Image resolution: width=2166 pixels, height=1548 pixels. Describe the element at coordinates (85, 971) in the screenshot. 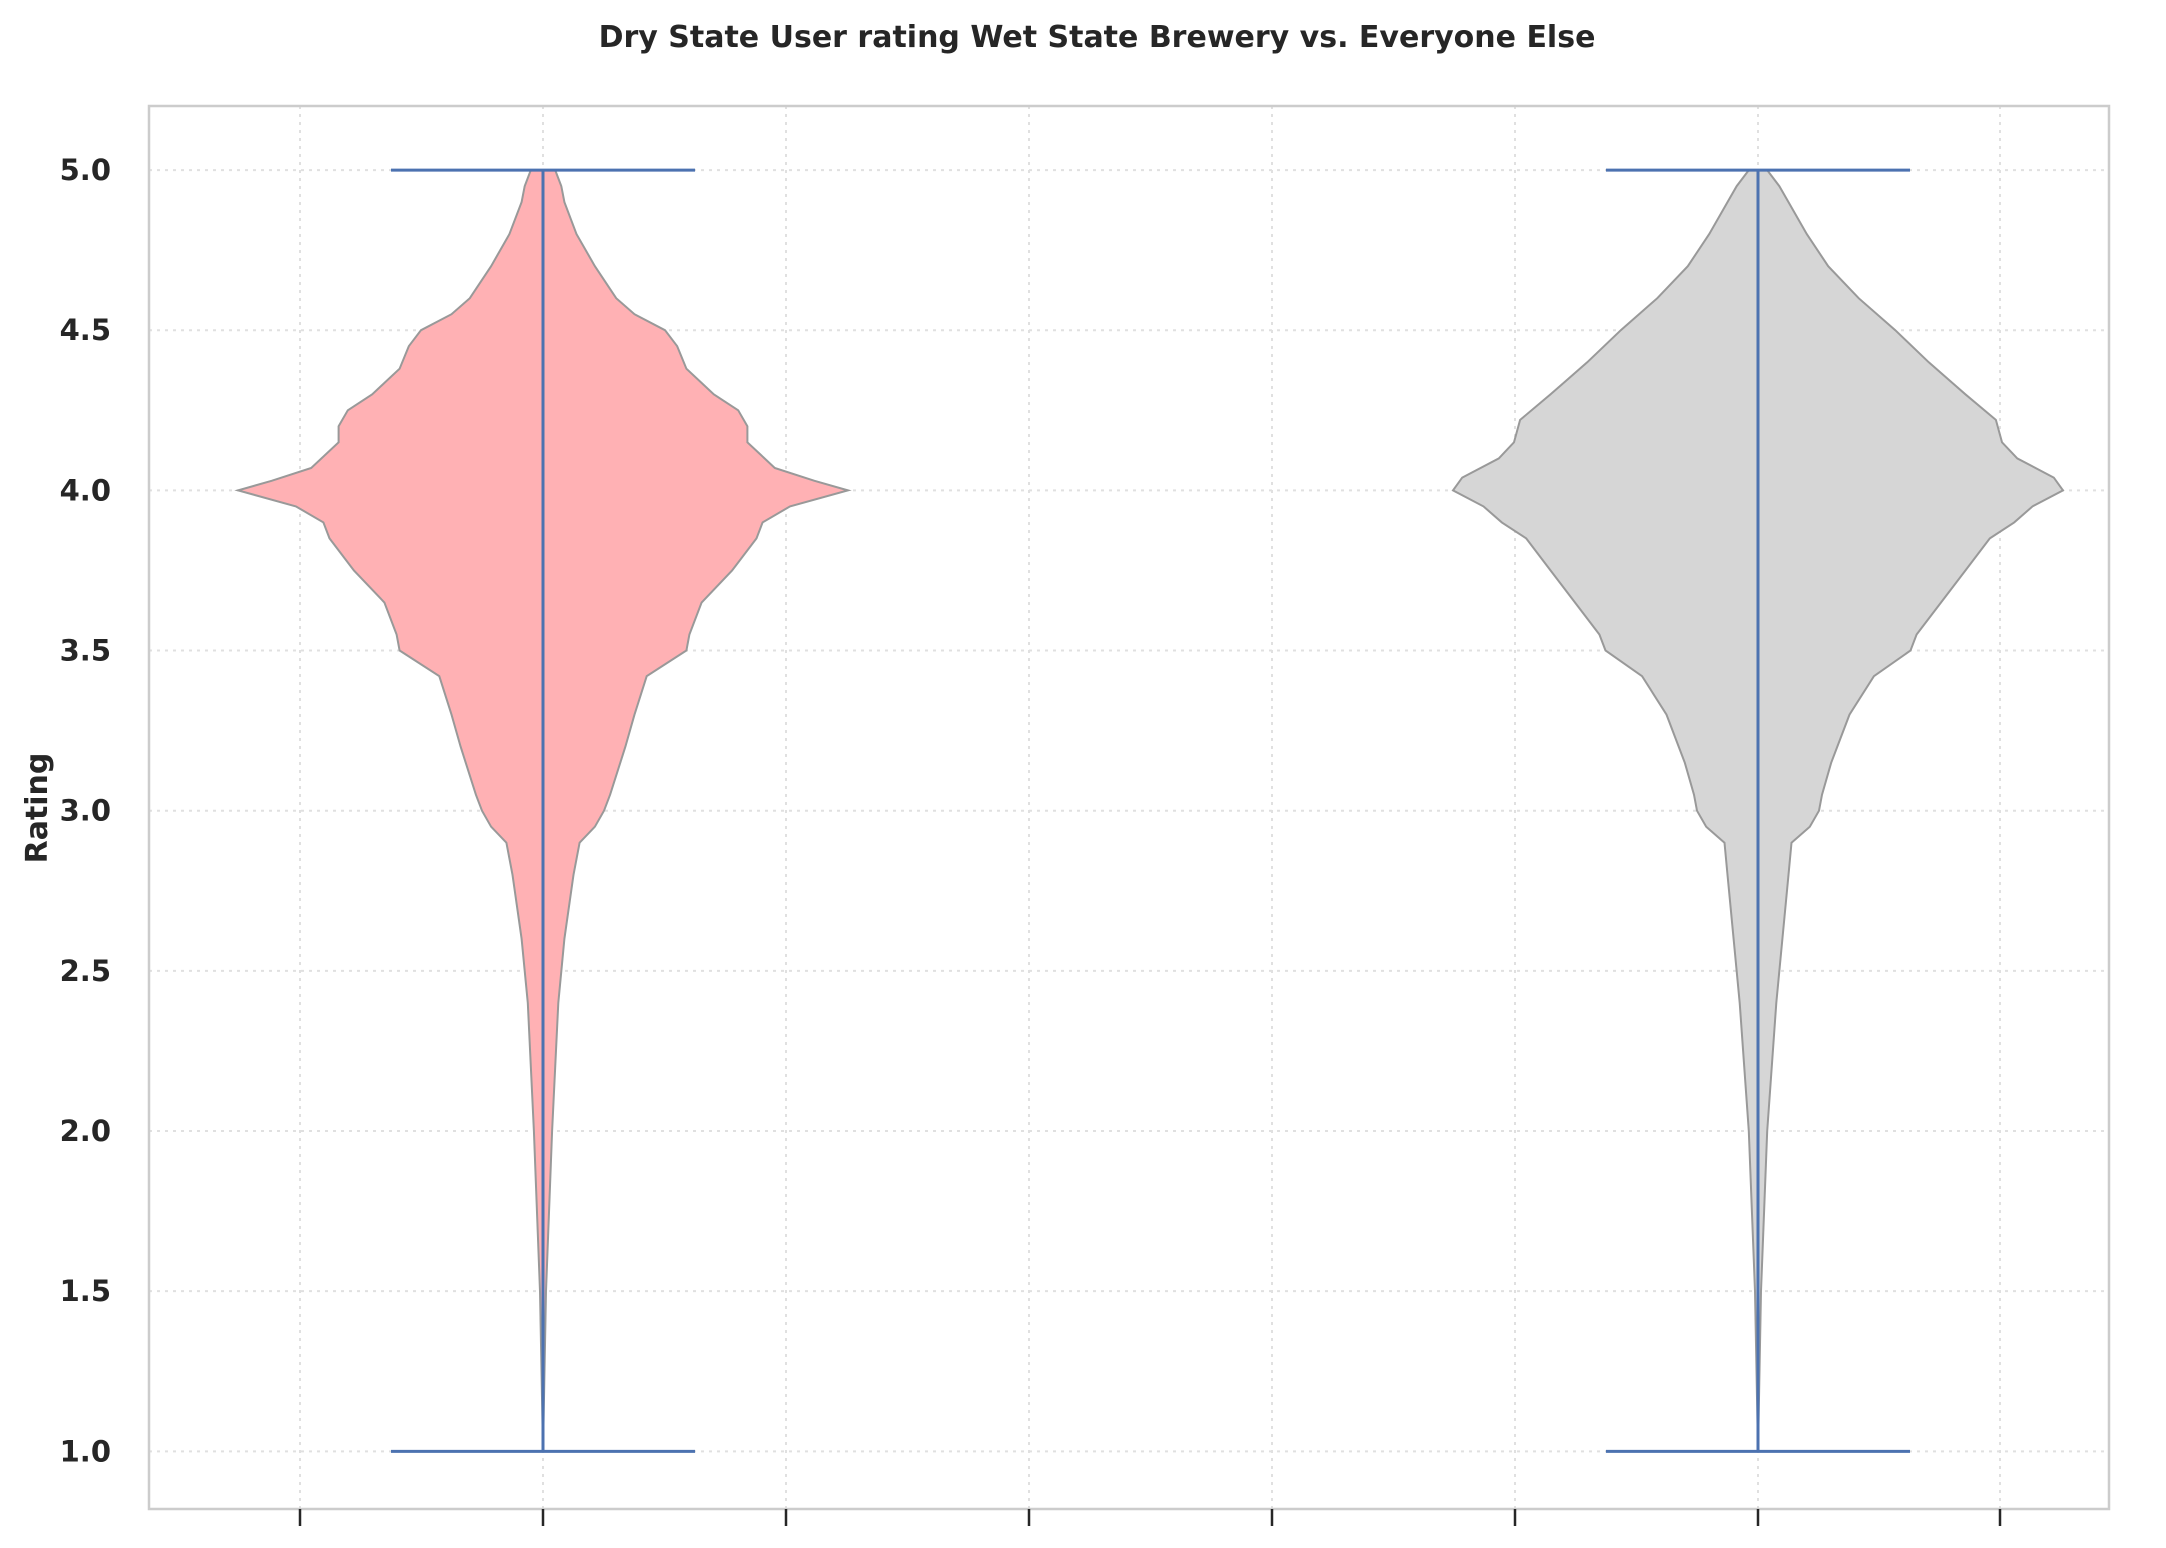

I see `y-tick-label-2.5: 2.5` at that location.